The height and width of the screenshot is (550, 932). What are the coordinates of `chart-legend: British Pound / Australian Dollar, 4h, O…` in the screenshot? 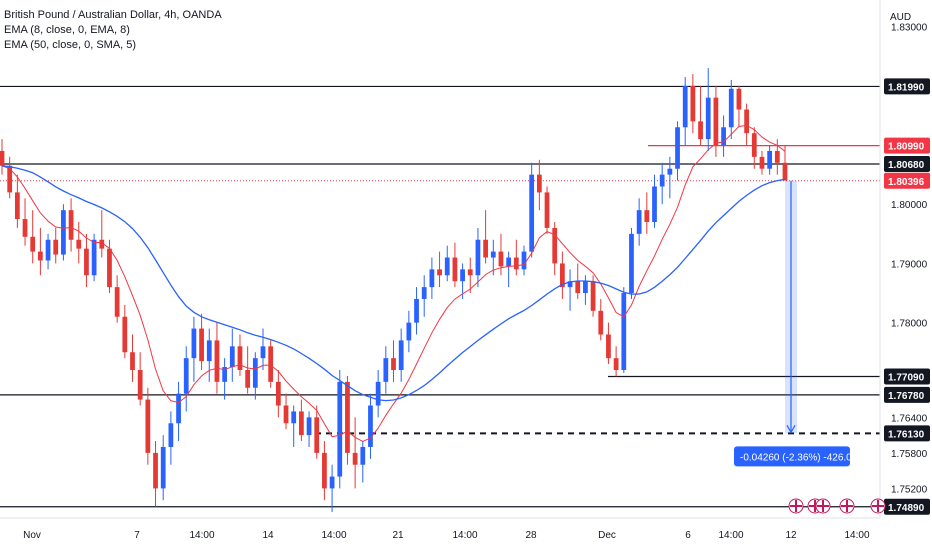 It's located at (113, 30).